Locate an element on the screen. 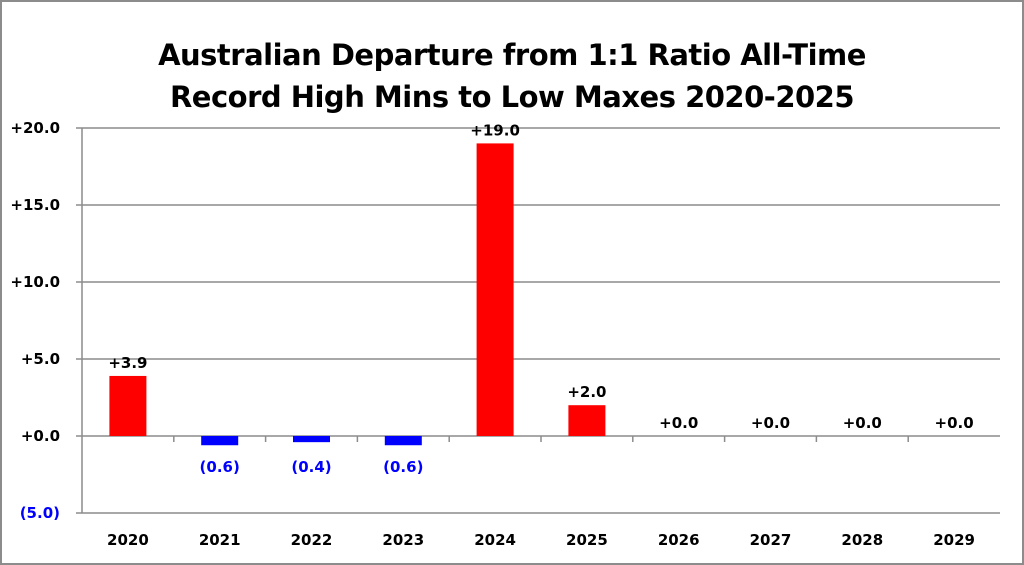 The width and height of the screenshot is (1024, 565). data-label-2021: (0.6) is located at coordinates (220, 467).